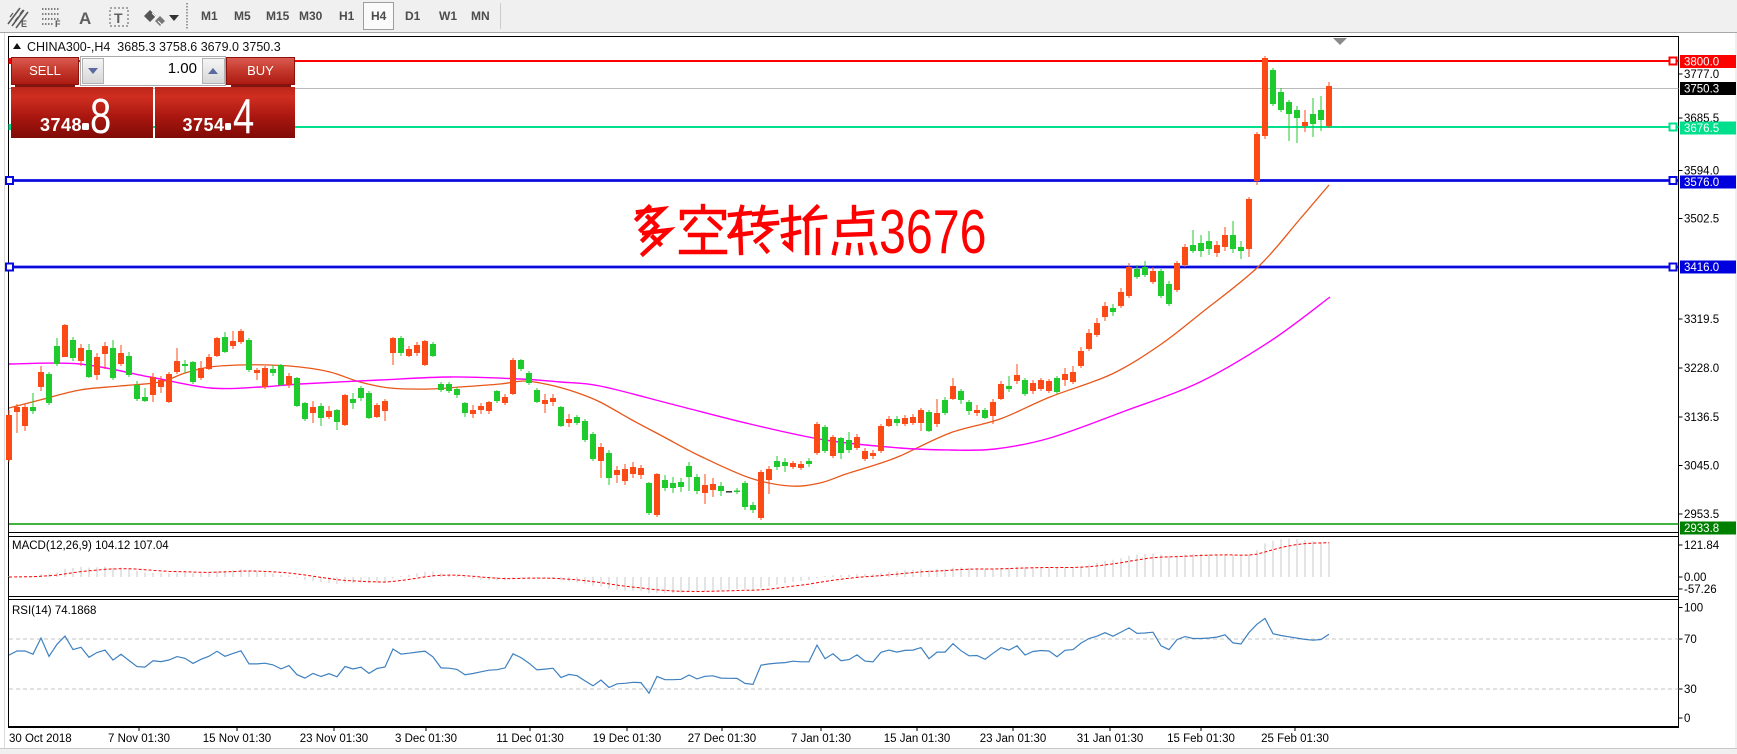 The image size is (1737, 754). What do you see at coordinates (1701, 183) in the screenshot?
I see `svg-text: 3576.0` at bounding box center [1701, 183].